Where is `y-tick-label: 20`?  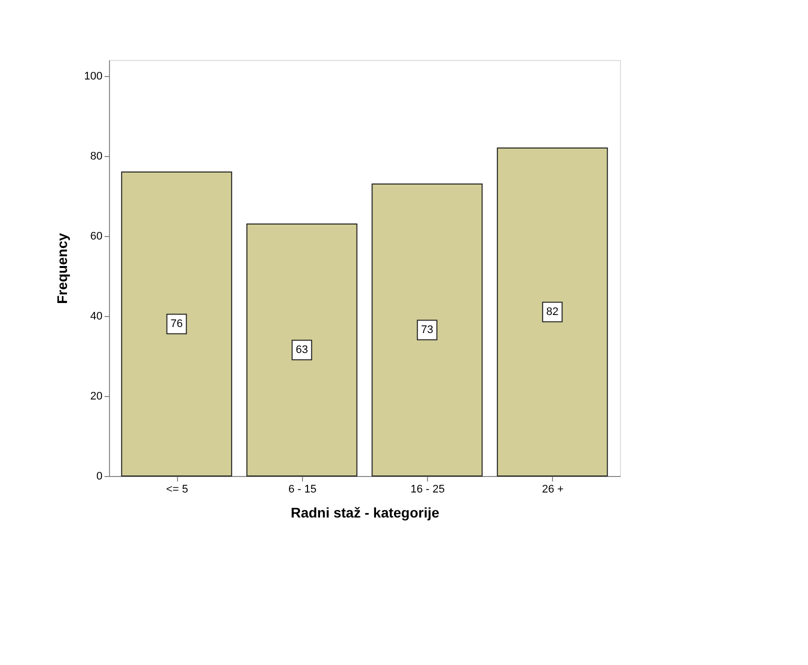 y-tick-label: 20 is located at coordinates (96, 396).